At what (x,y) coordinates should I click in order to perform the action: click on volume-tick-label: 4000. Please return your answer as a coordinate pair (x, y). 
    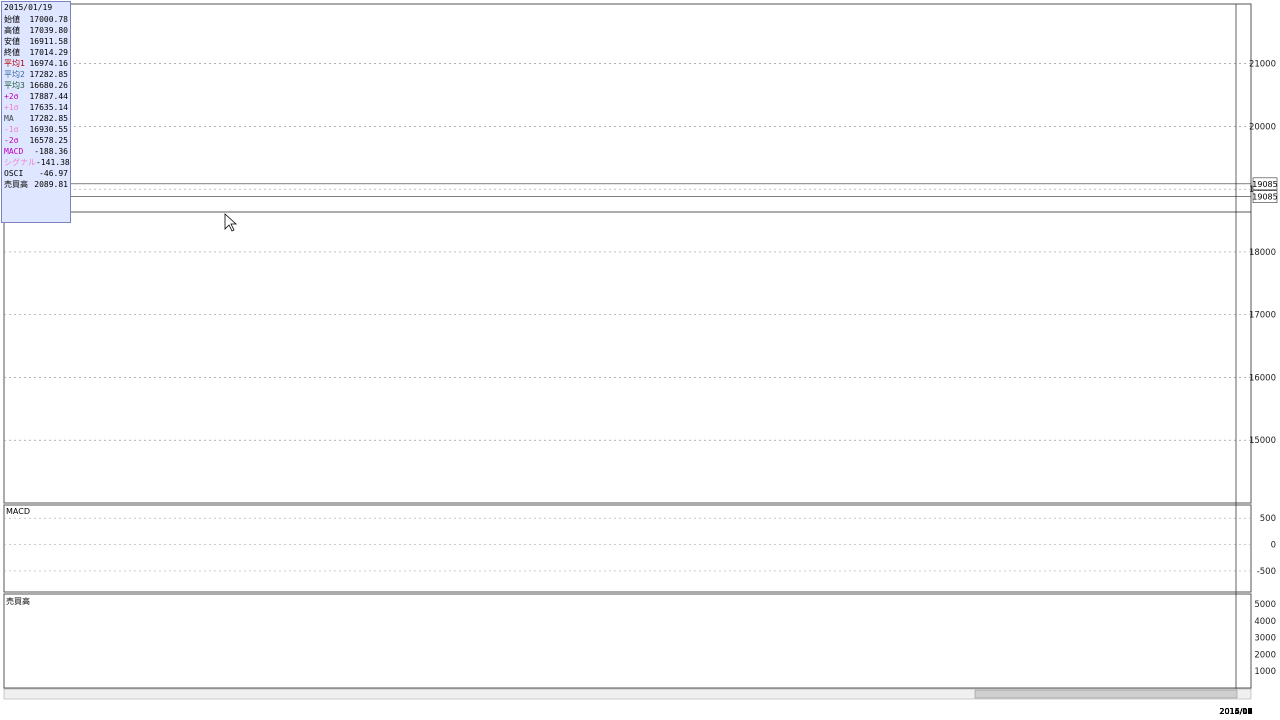
    Looking at the image, I should click on (1265, 622).